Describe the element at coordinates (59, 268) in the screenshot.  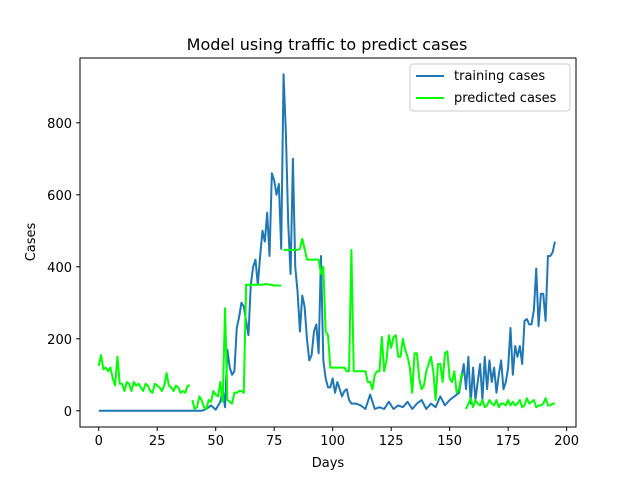
I see `y-tick-label: 400` at that location.